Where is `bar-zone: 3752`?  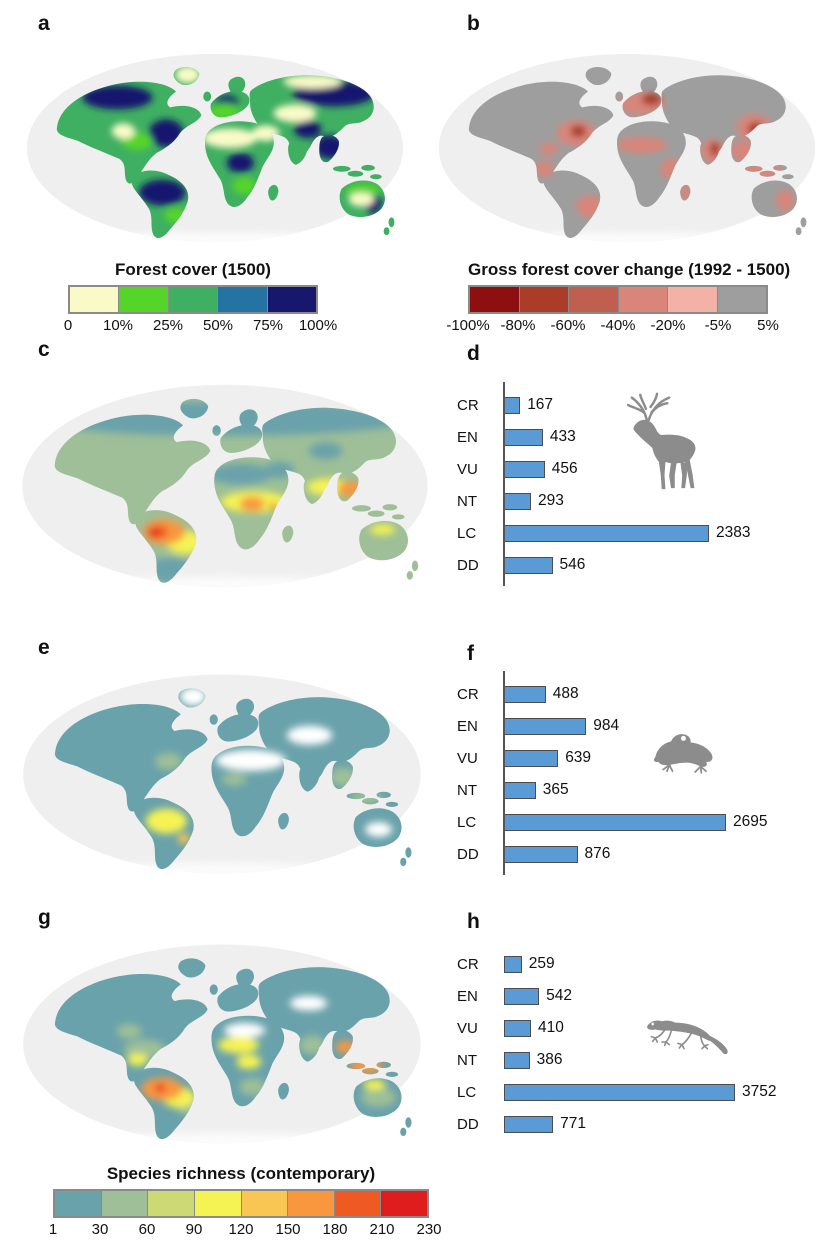 bar-zone: 3752 is located at coordinates (640, 1092).